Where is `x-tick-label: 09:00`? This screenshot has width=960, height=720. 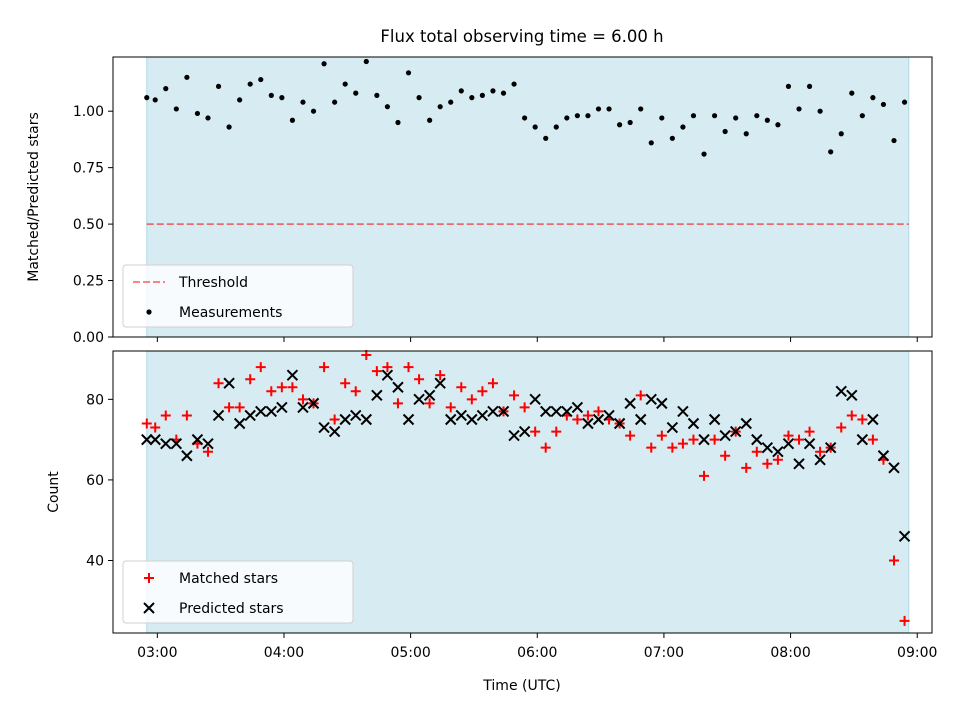
x-tick-label: 09:00 is located at coordinates (917, 653).